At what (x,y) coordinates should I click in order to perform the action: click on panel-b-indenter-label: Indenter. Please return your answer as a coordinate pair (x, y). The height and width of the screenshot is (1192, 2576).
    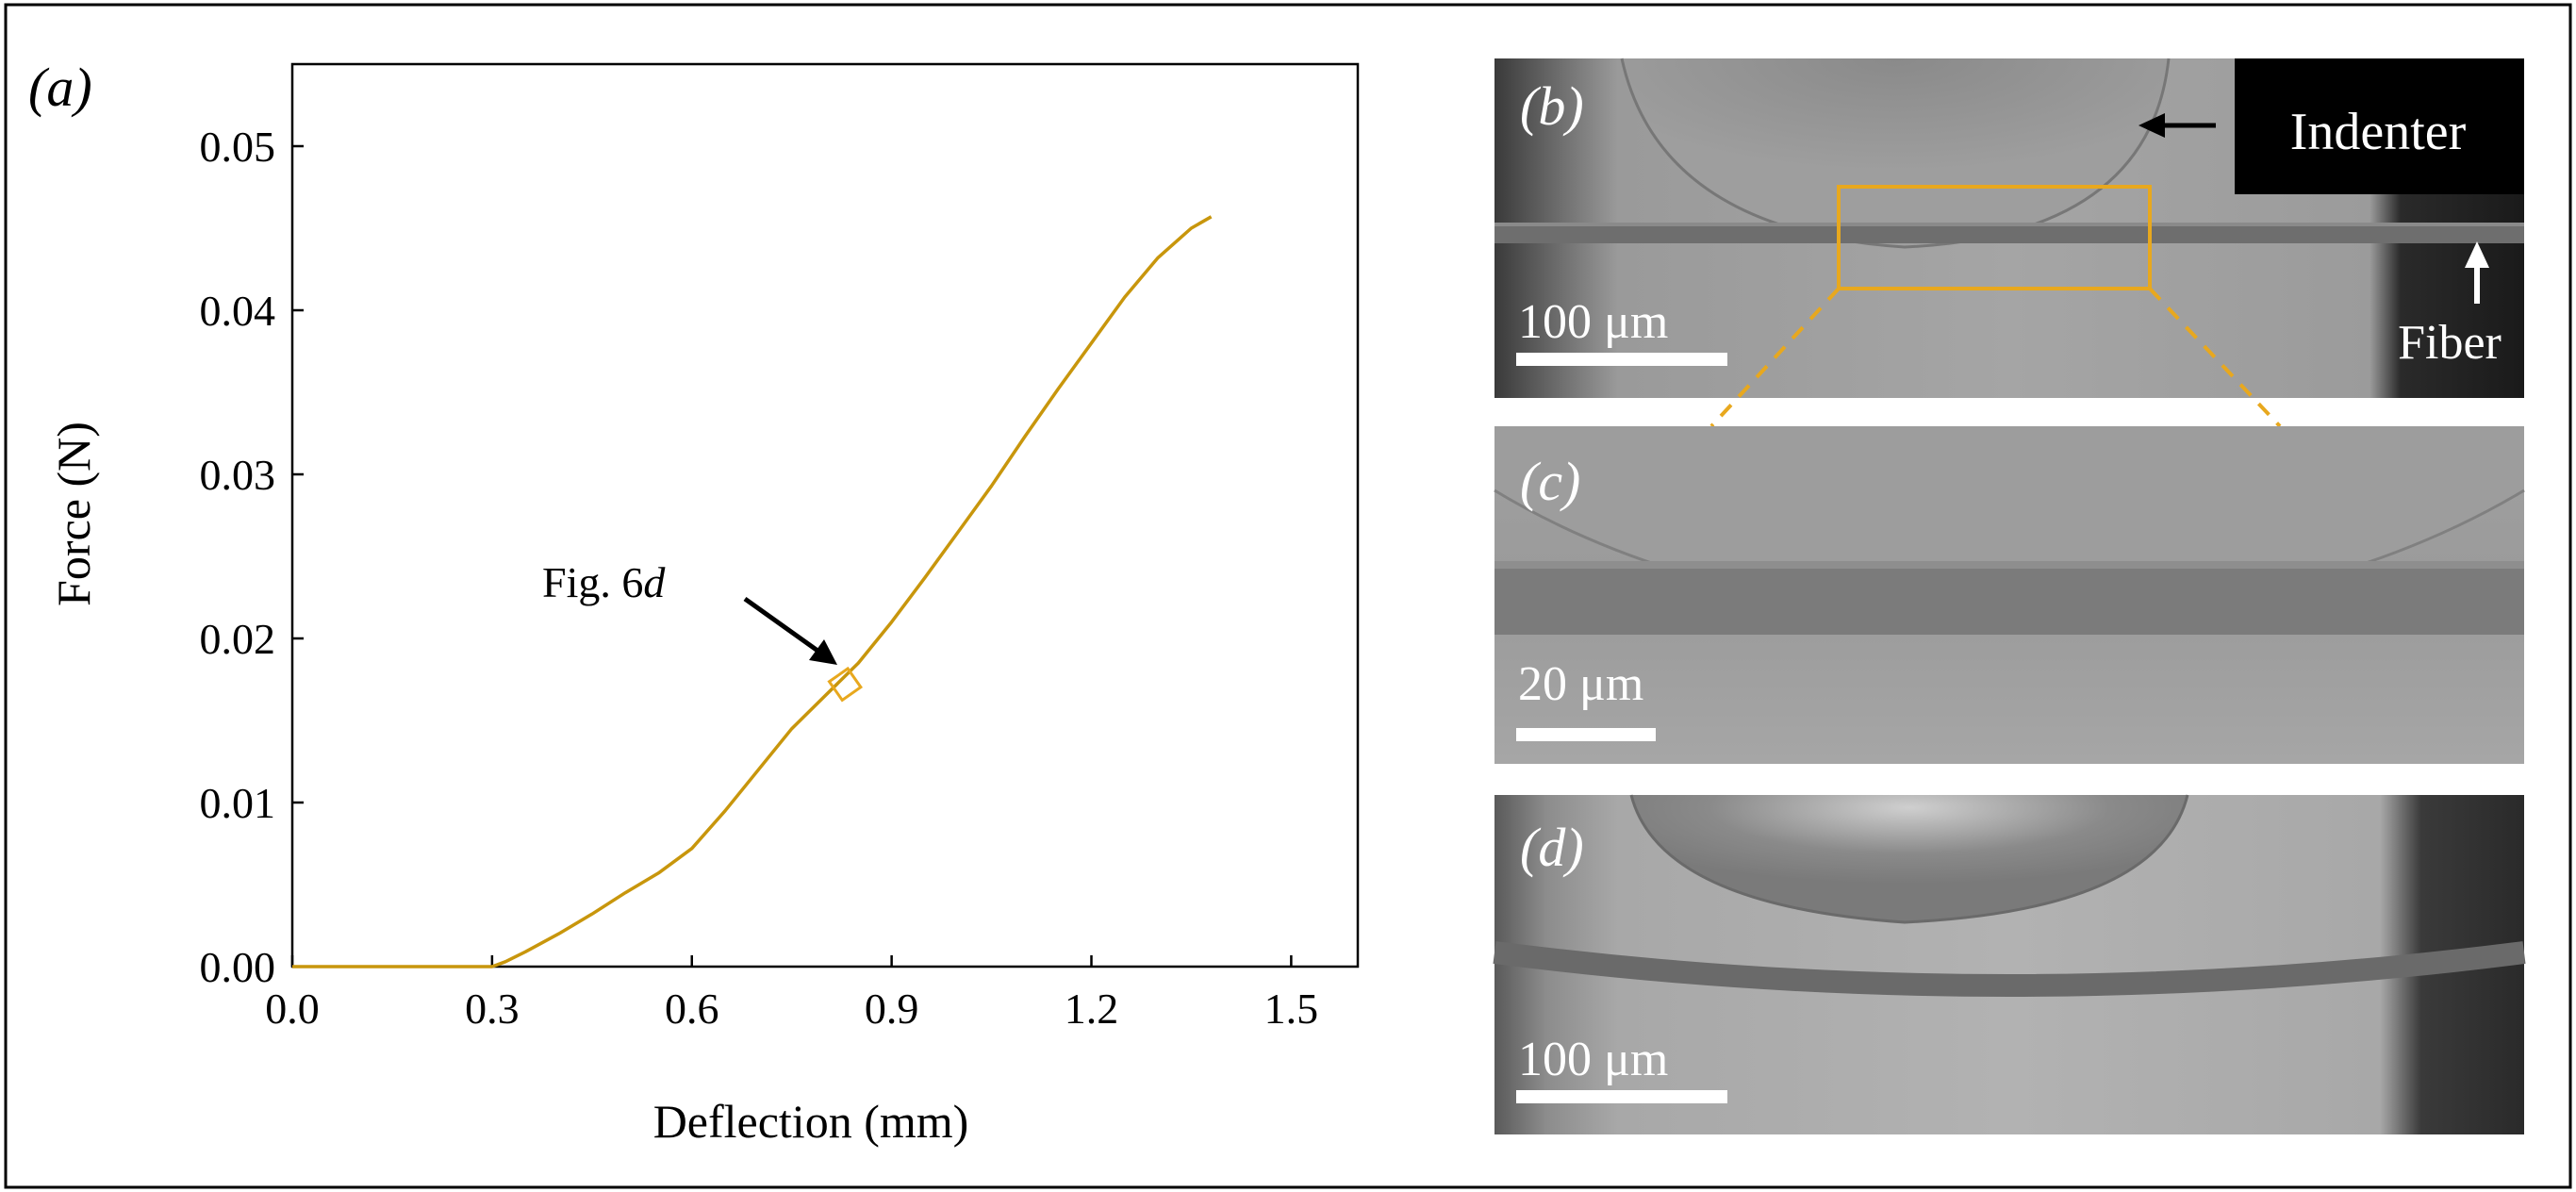
    Looking at the image, I should click on (2378, 132).